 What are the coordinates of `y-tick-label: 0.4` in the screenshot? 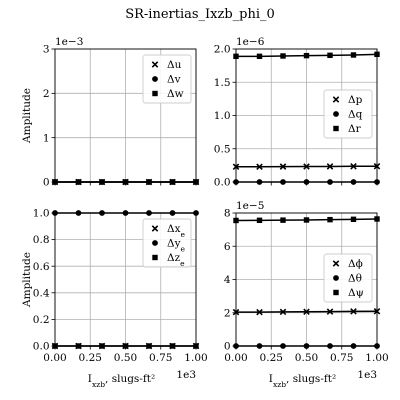 It's located at (41, 293).